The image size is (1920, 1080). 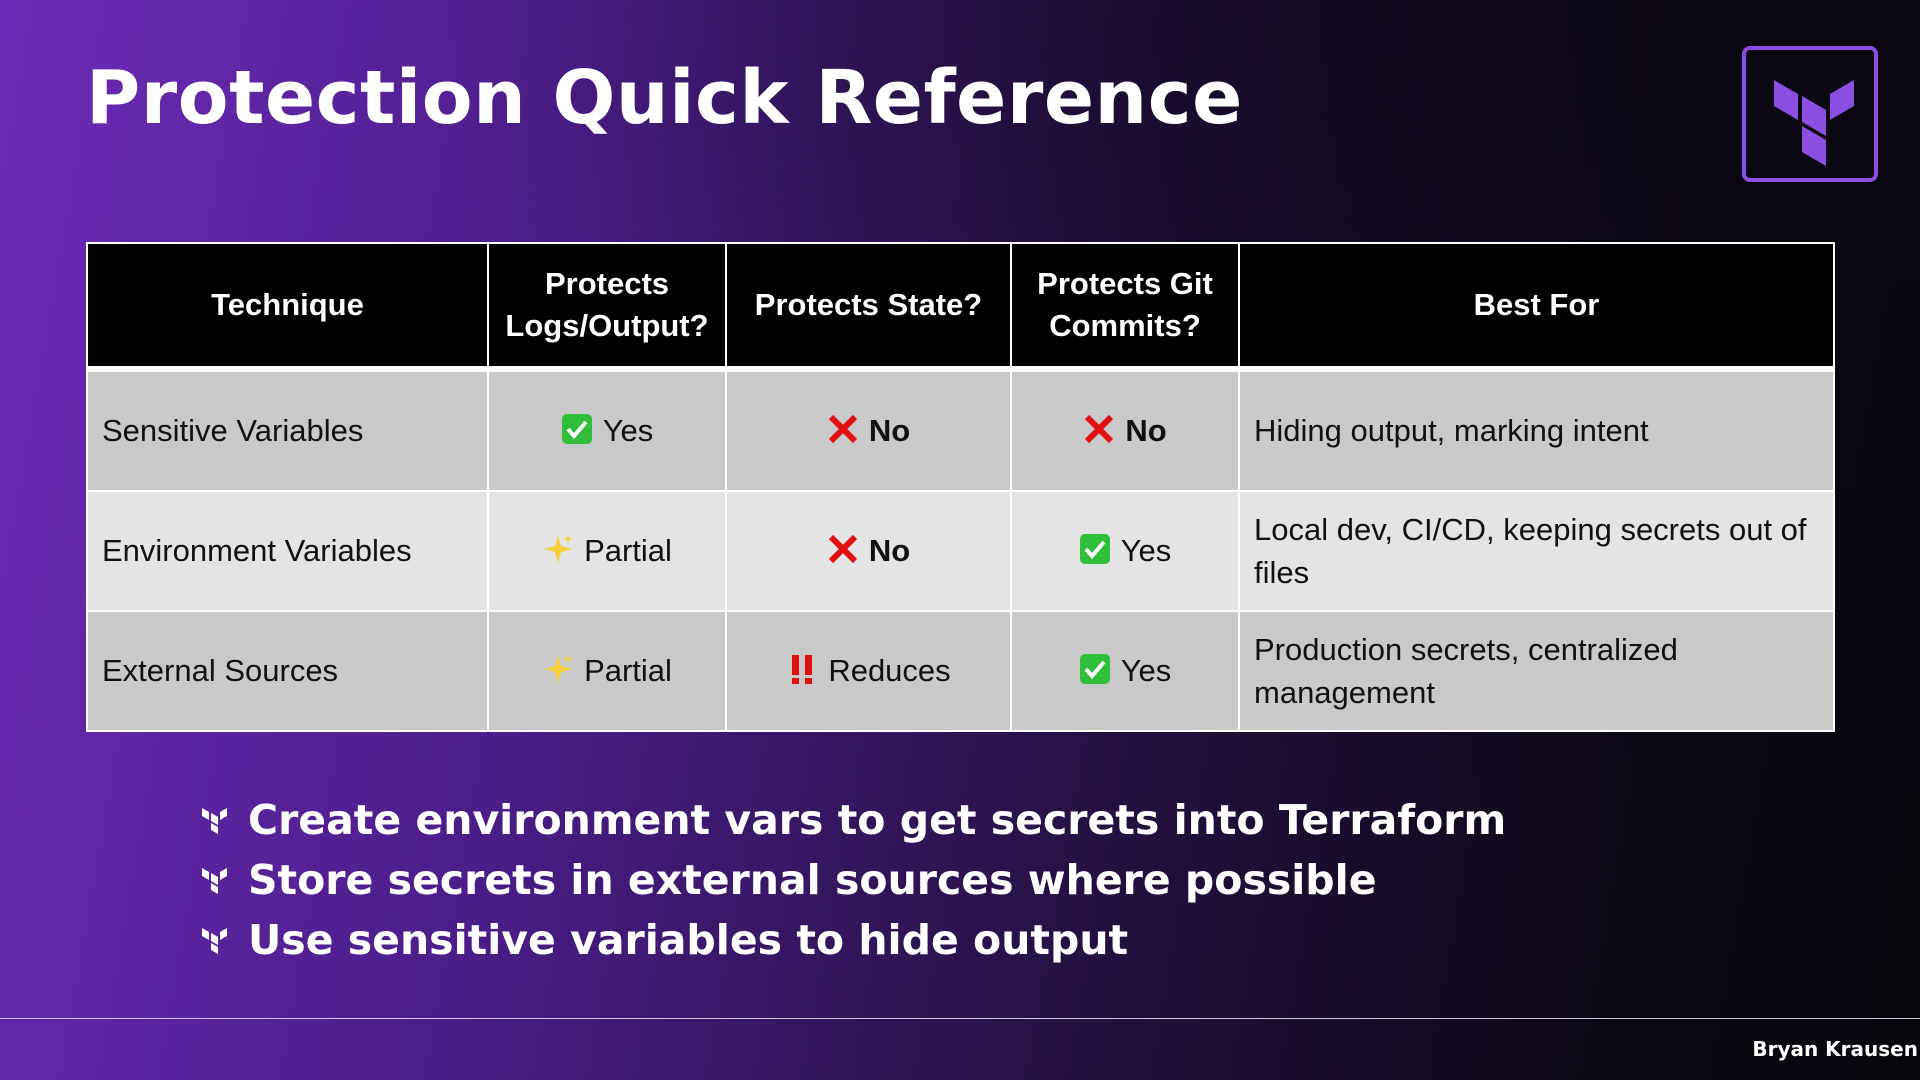 I want to click on cell-text: Sensitive Variables, so click(x=233, y=431).